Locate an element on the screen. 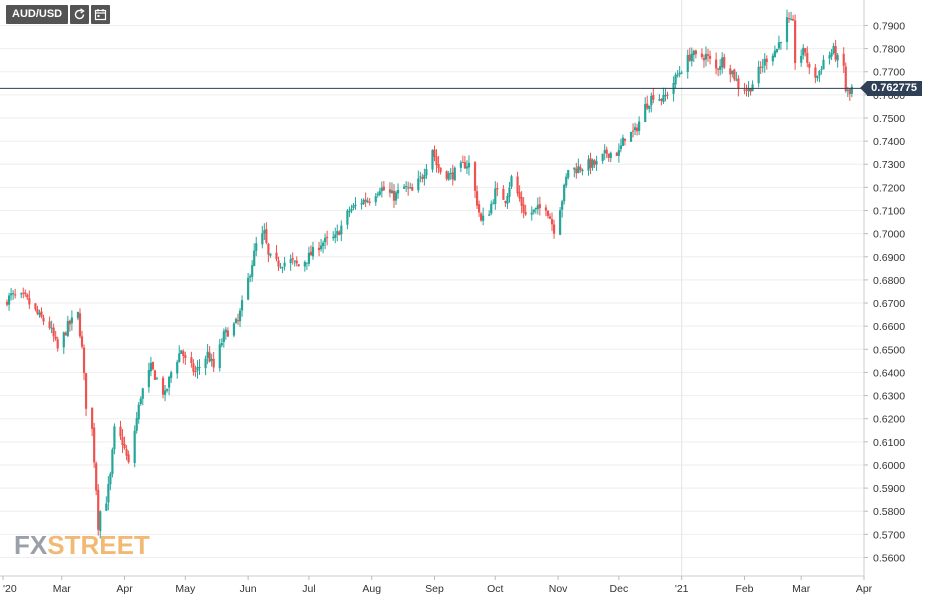 The width and height of the screenshot is (928, 597). y-tick-label: 0.6200 is located at coordinates (889, 420).